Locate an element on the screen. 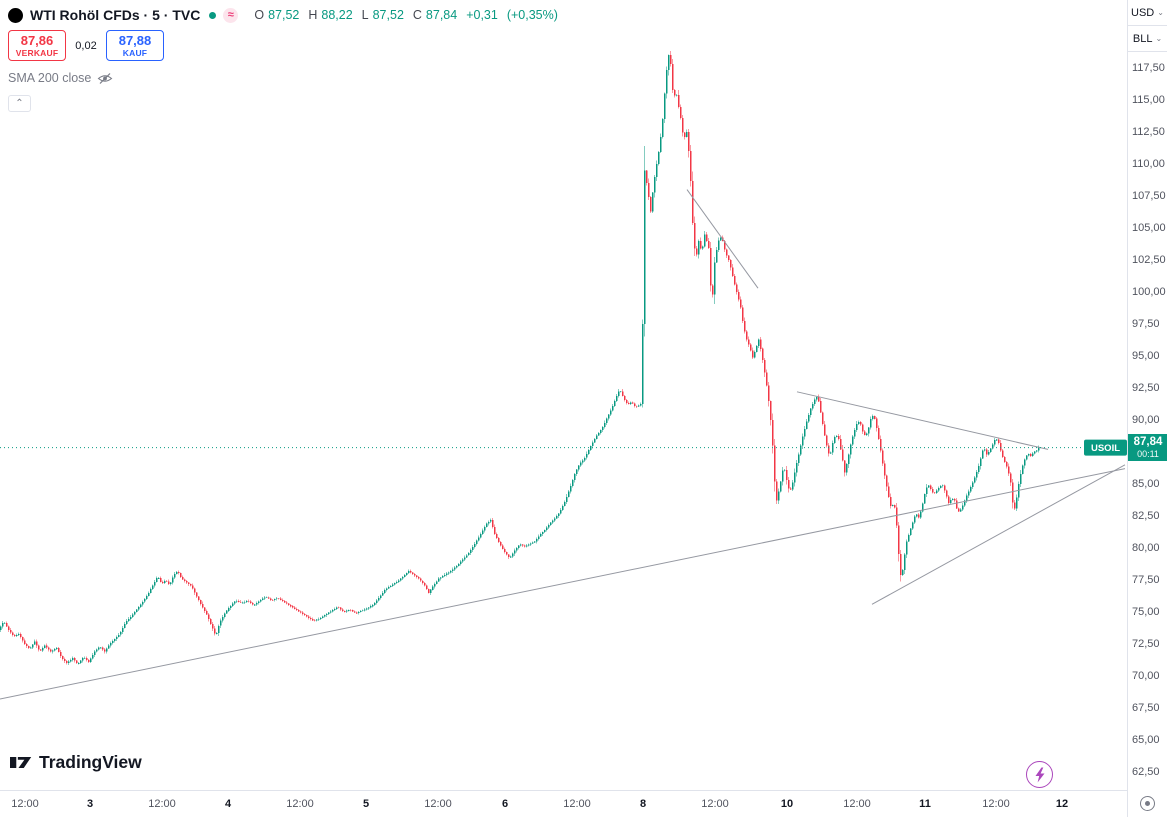 The width and height of the screenshot is (1167, 817). currency-label: USD is located at coordinates (1143, 12).